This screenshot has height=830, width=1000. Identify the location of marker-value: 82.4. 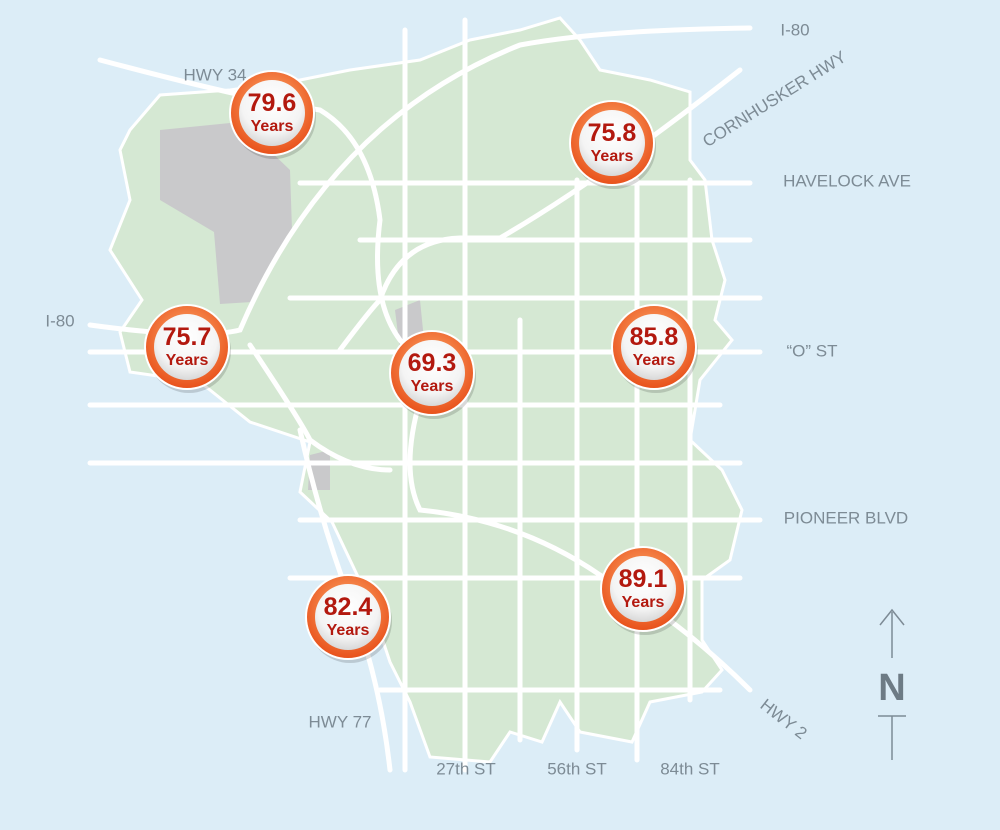
(348, 607).